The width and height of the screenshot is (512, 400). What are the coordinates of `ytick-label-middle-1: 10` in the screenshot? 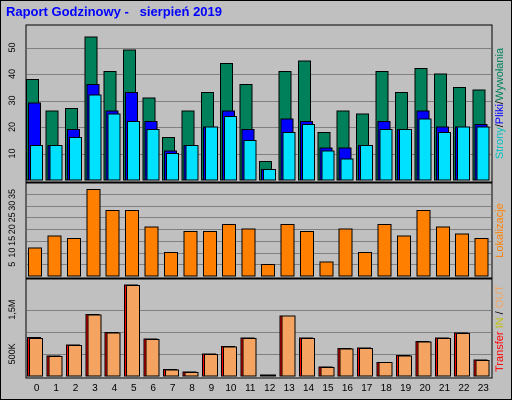 It's located at (12, 253).